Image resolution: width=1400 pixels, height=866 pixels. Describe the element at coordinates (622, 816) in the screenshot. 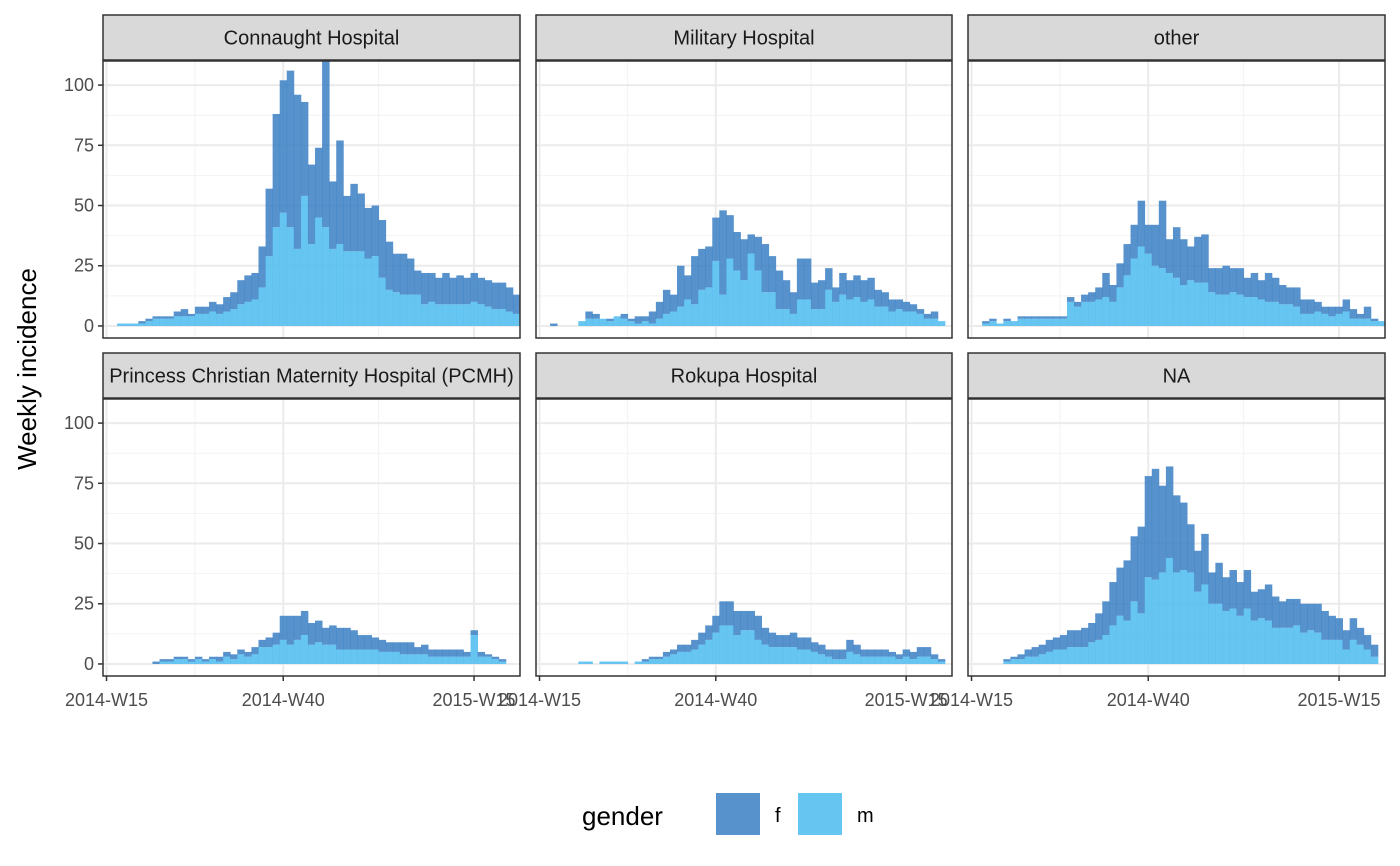

I see `legend-title: gender` at that location.